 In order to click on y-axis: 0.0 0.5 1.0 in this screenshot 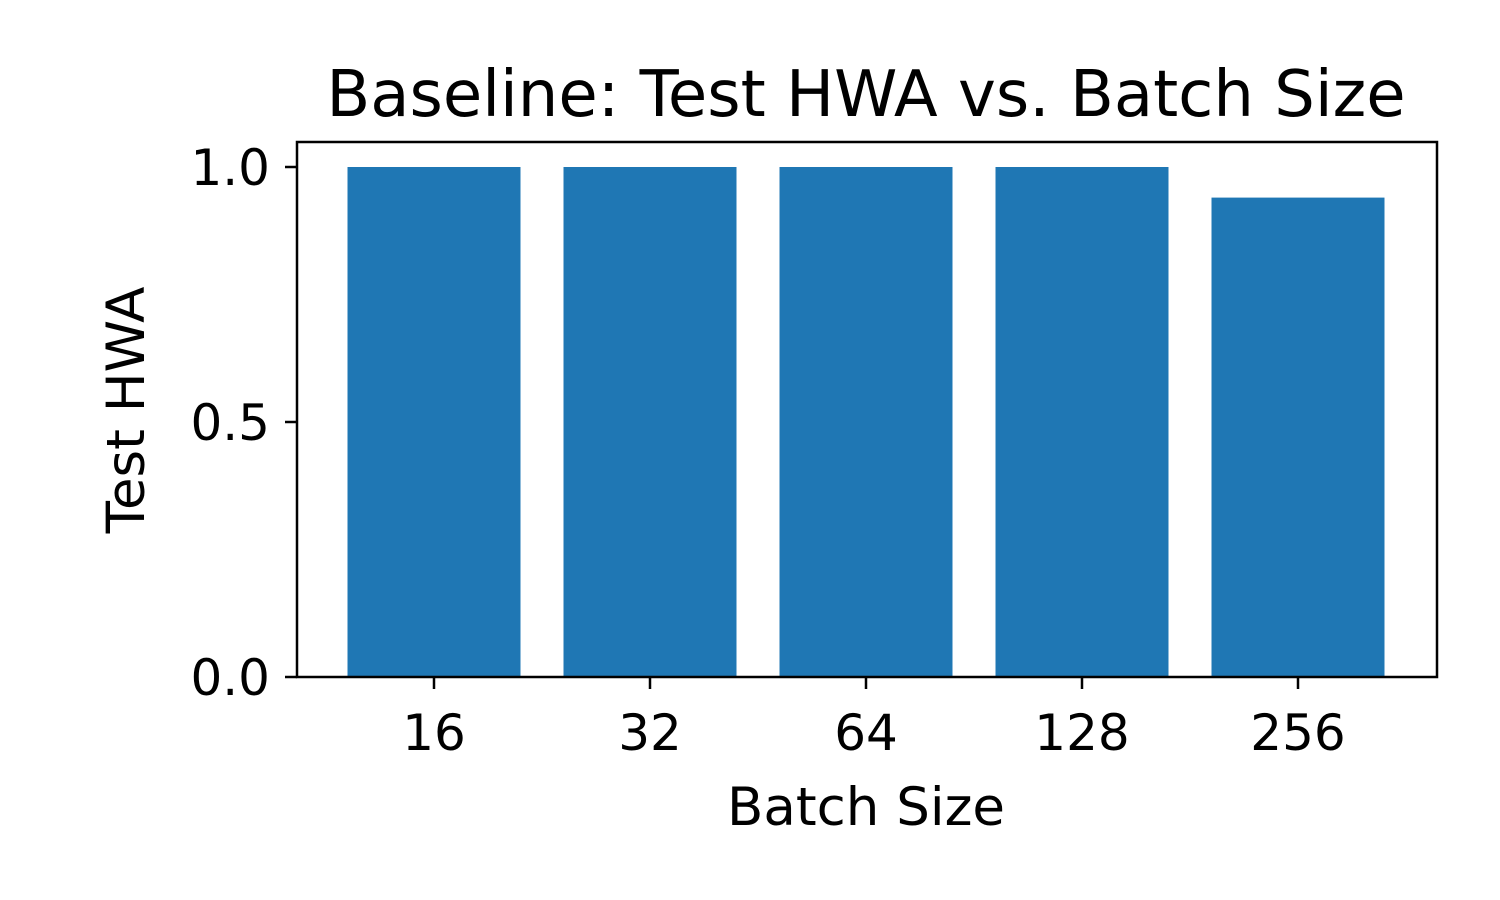, I will do `click(243, 423)`.